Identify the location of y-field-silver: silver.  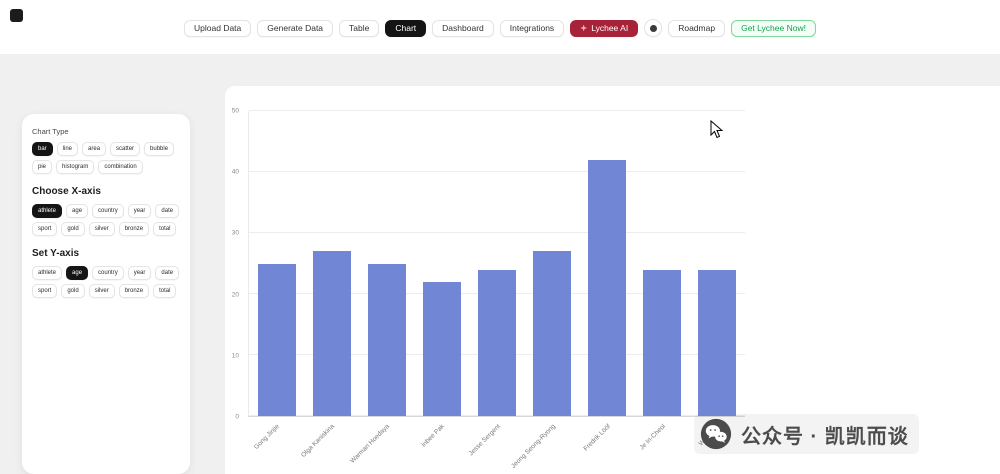
(101, 291).